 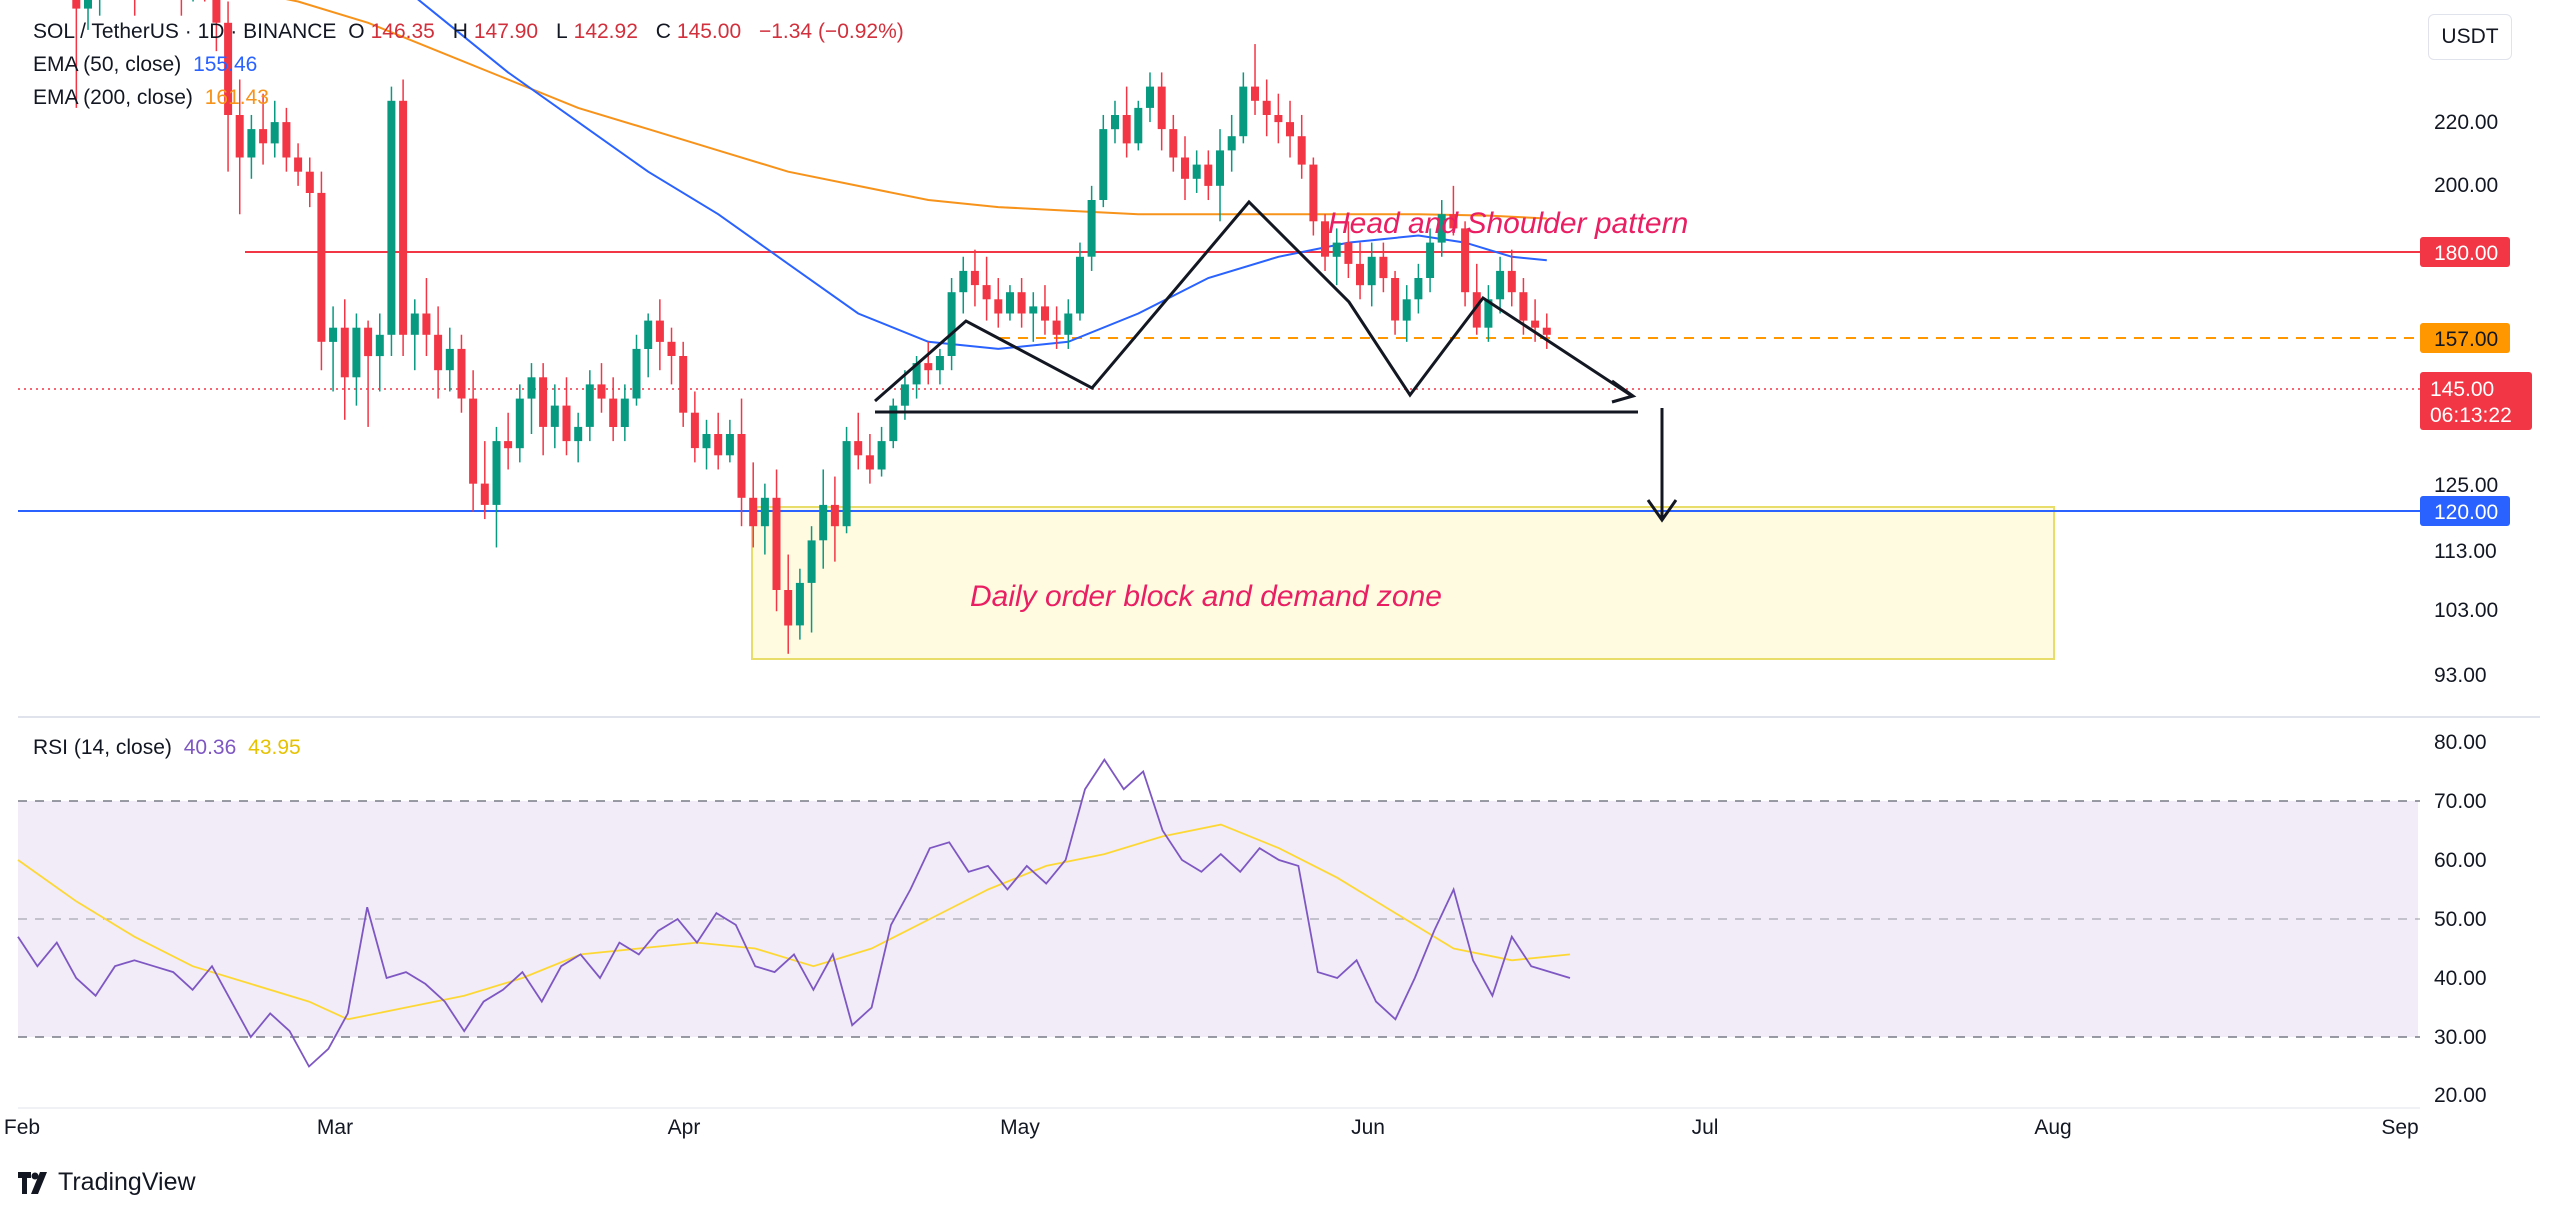 I want to click on time-tick: Apr, so click(x=684, y=1127).